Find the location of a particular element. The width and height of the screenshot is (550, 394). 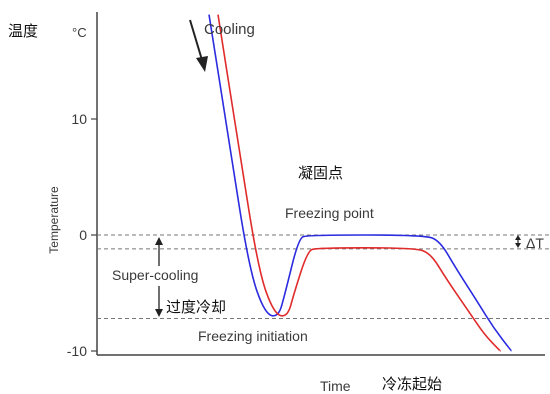

chinese-freezing-point-label: 凝固点 is located at coordinates (320, 173).